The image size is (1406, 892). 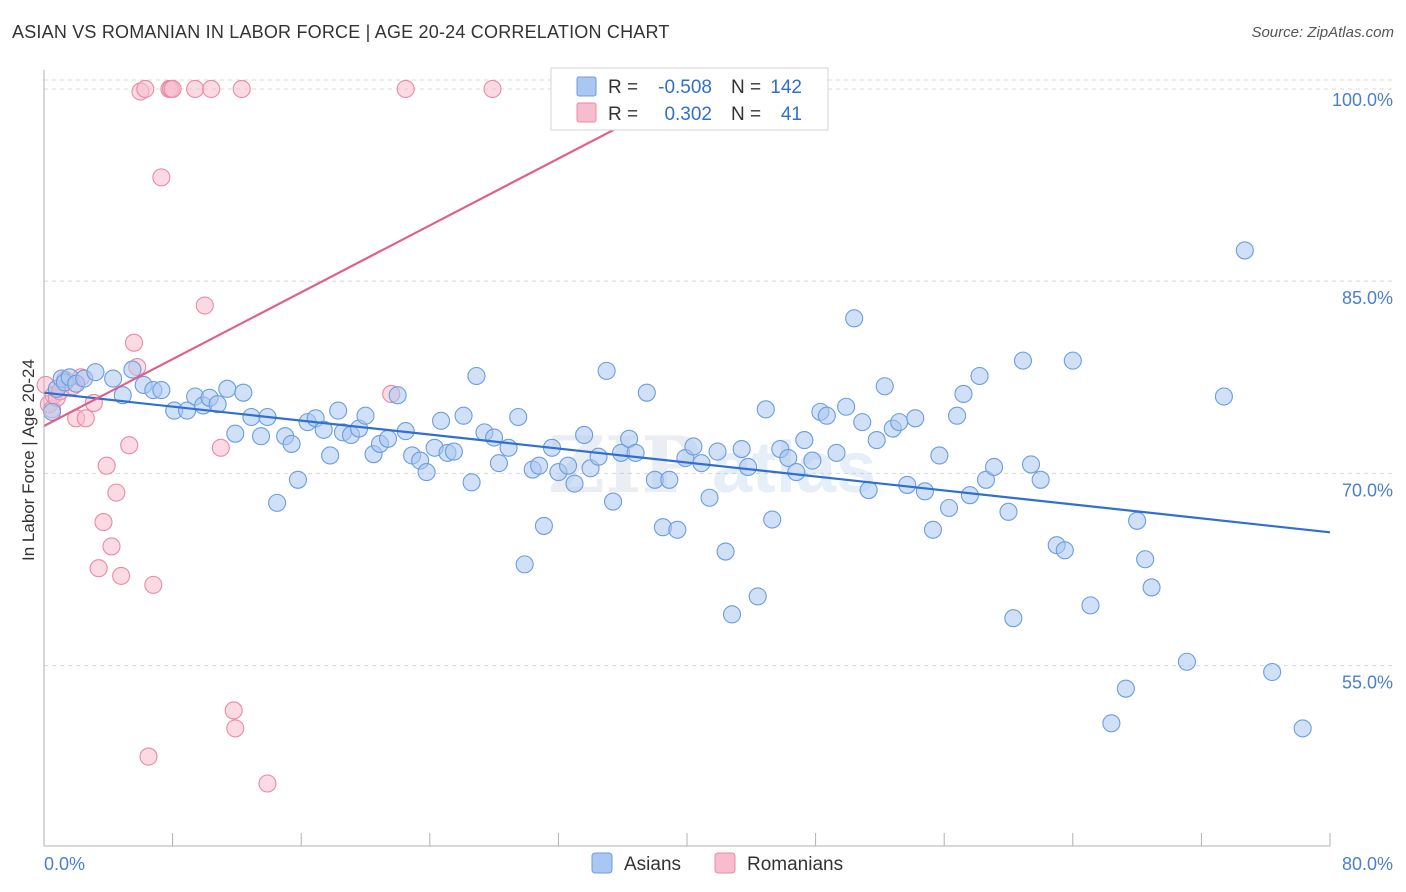 I want to click on legend-n-label-romanian: N =, so click(x=746, y=114).